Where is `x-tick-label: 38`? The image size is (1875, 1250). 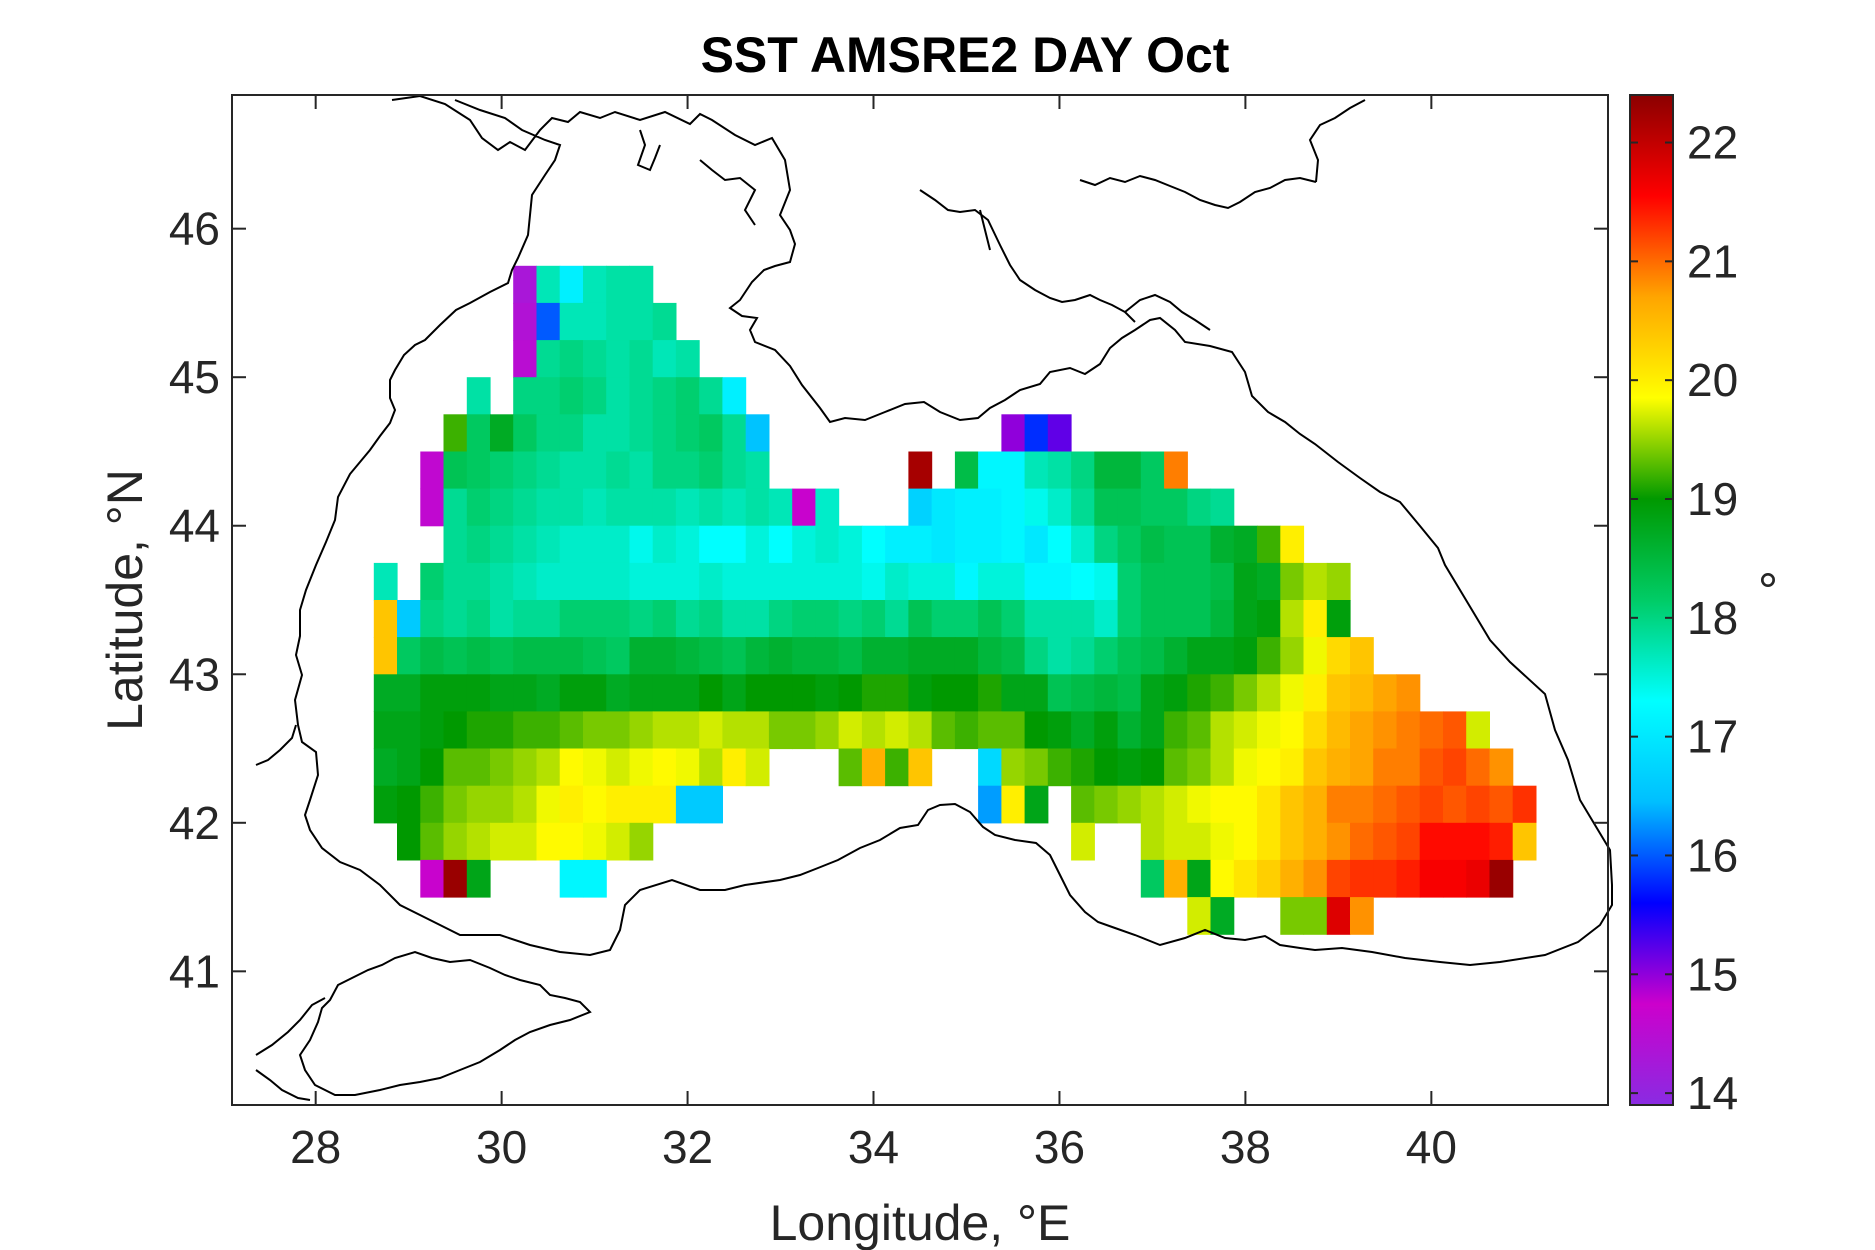
x-tick-label: 38 is located at coordinates (1245, 1147).